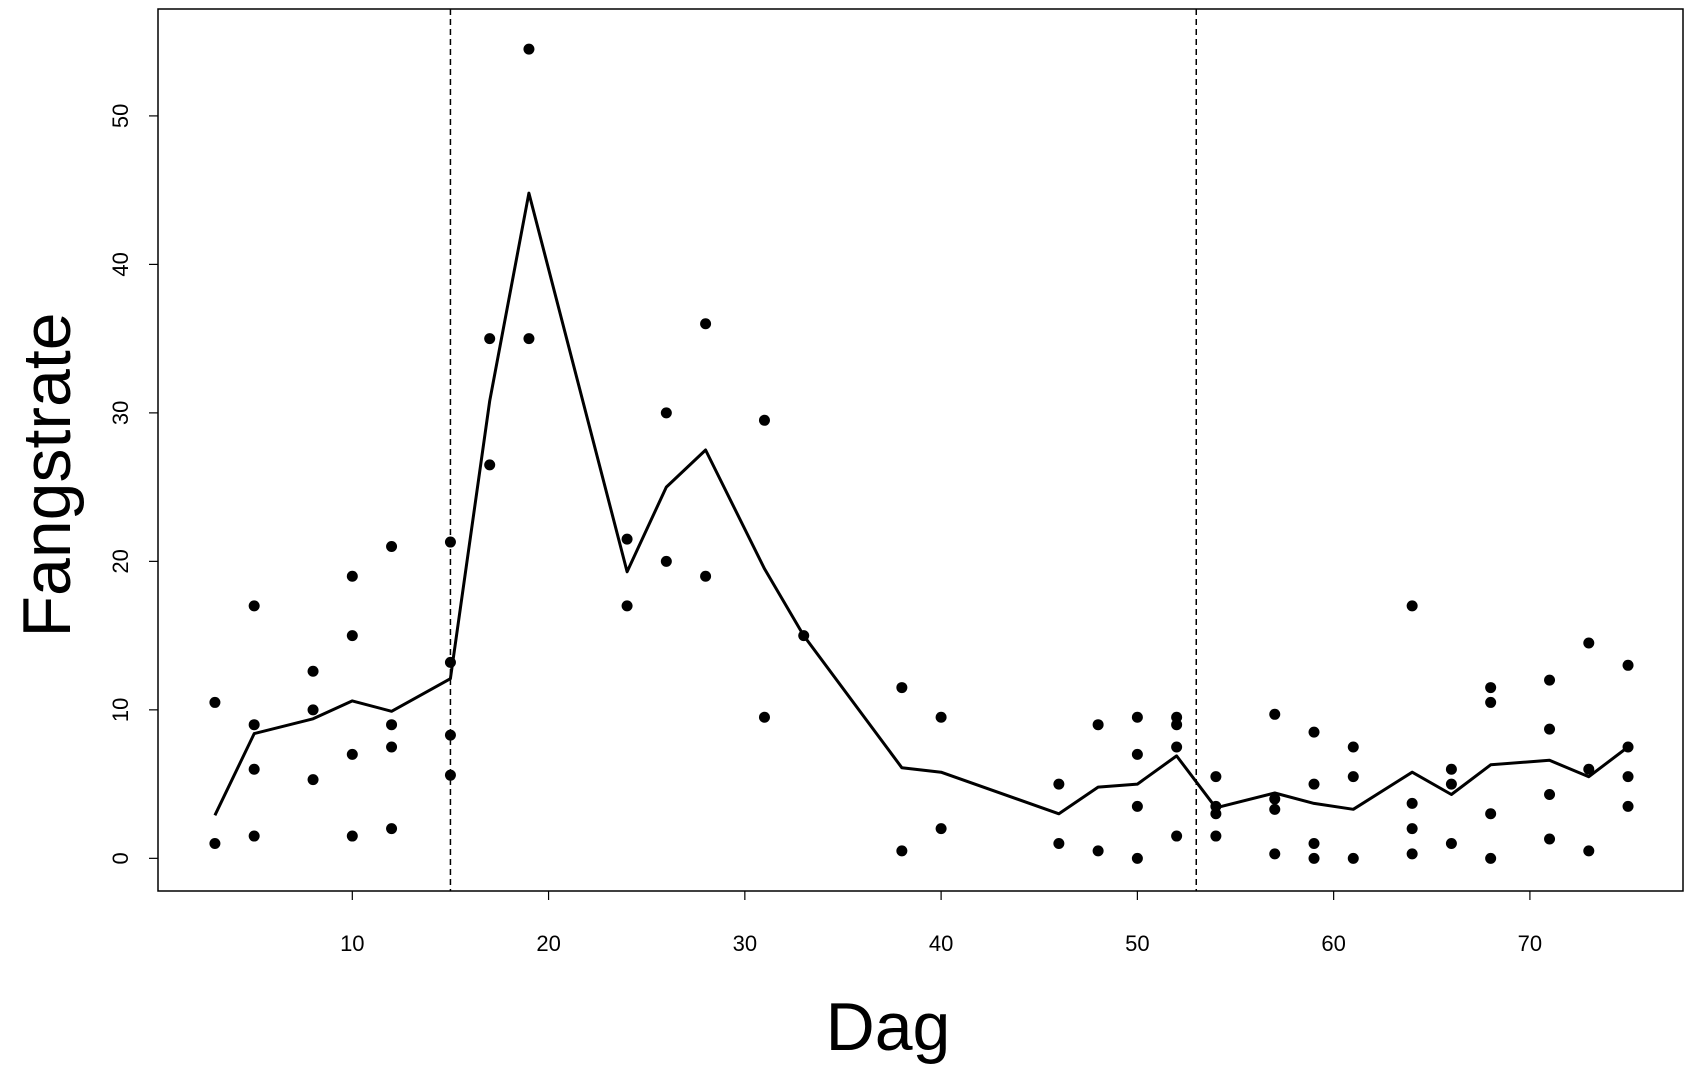  What do you see at coordinates (941, 943) in the screenshot?
I see `x-tick-label: 40` at bounding box center [941, 943].